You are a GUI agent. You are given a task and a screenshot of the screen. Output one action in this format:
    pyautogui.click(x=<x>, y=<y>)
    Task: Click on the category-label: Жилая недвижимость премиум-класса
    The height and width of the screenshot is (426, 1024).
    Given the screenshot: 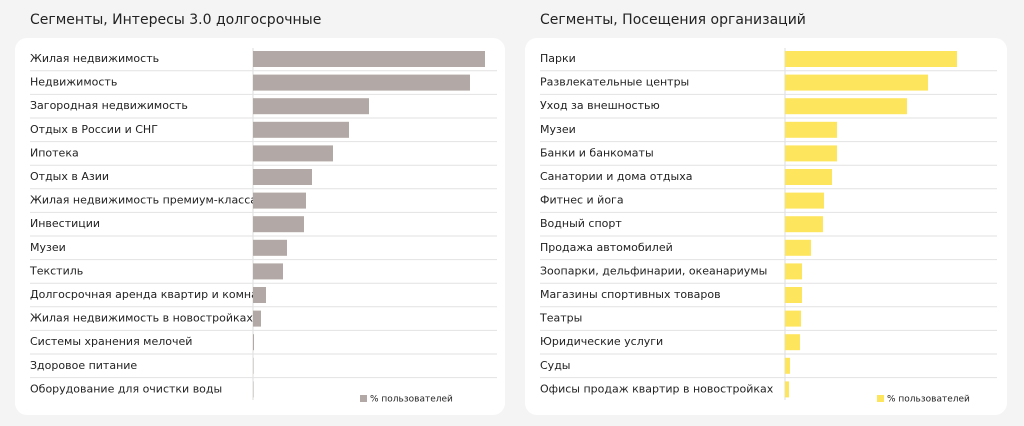 What is the action you would take?
    pyautogui.click(x=143, y=200)
    